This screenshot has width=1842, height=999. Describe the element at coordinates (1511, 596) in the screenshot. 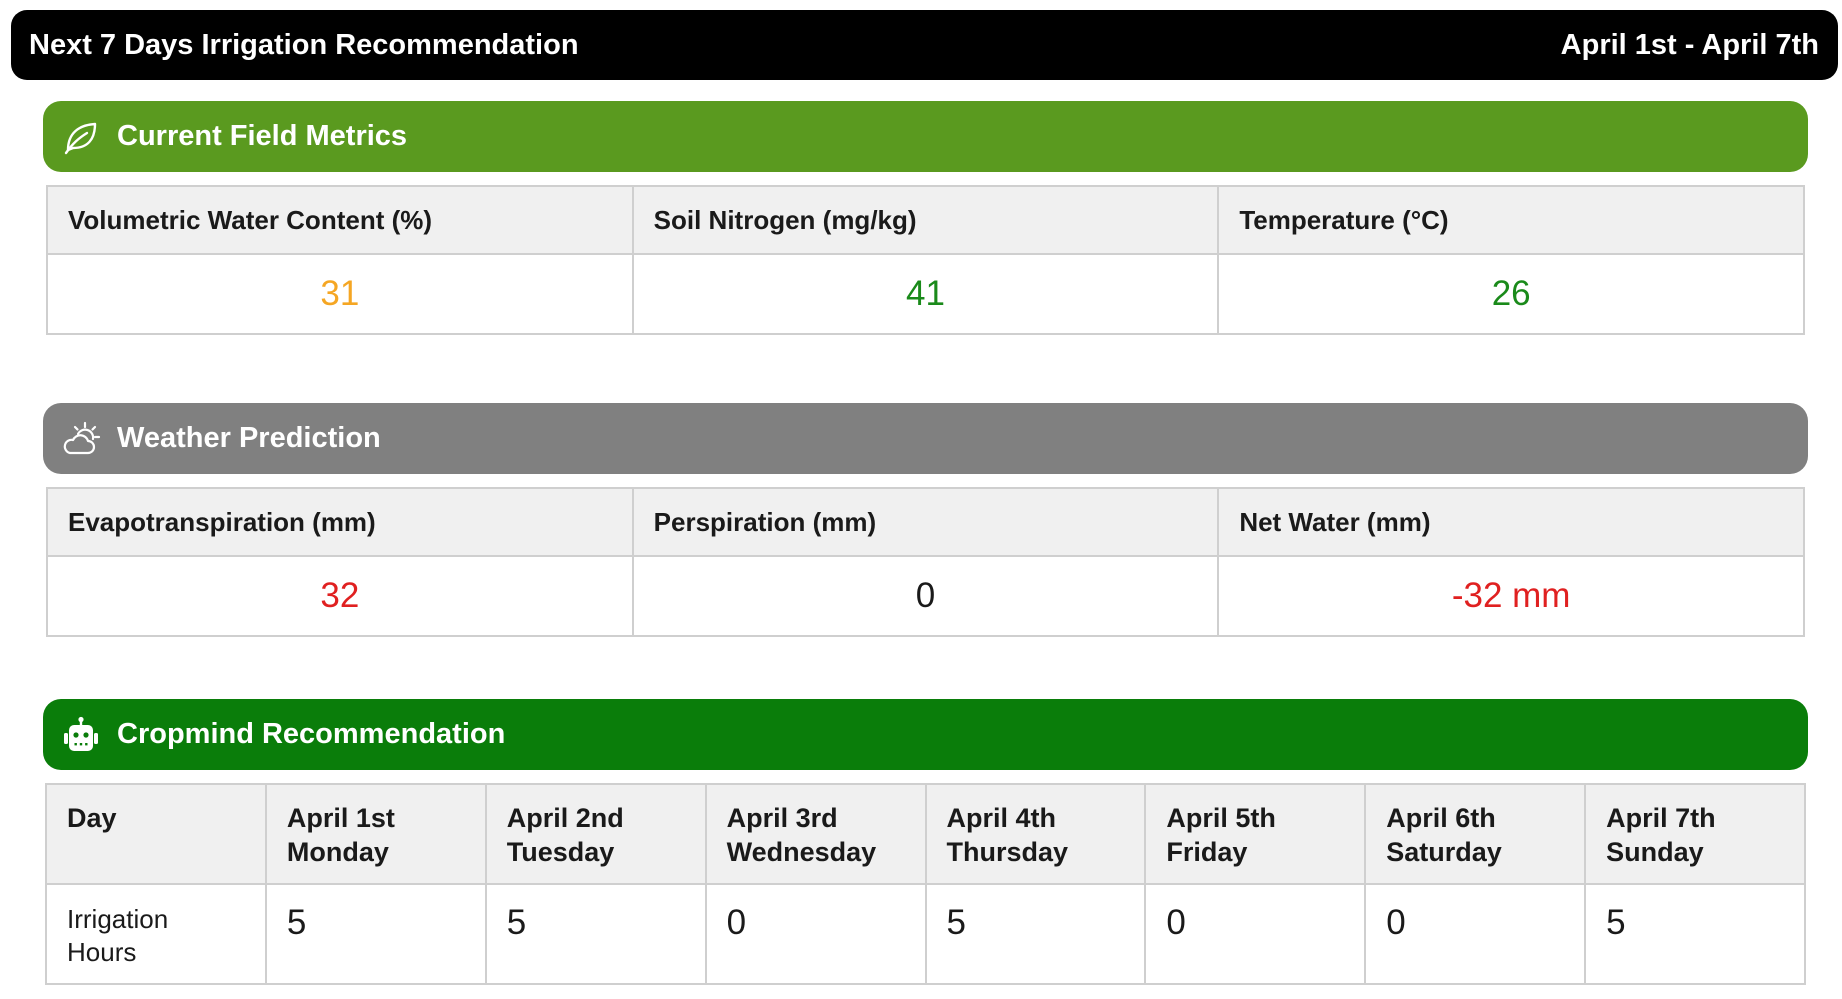

I see `net-water-value: -32 mm` at that location.